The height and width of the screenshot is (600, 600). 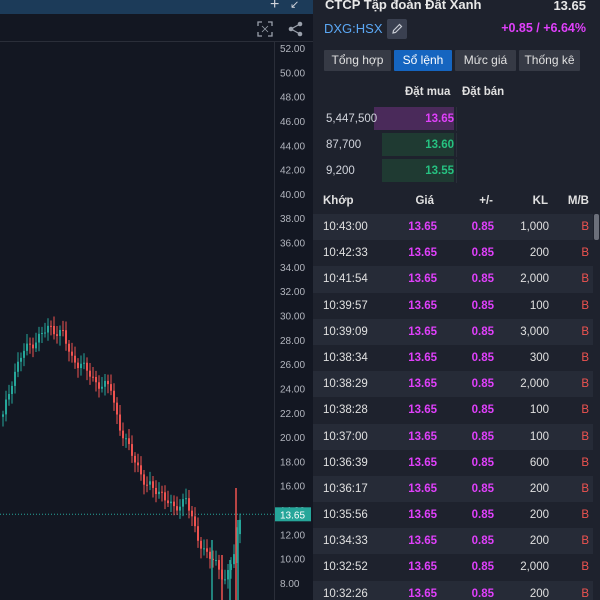 I want to click on trade-time: 10:36:39, so click(x=345, y=462).